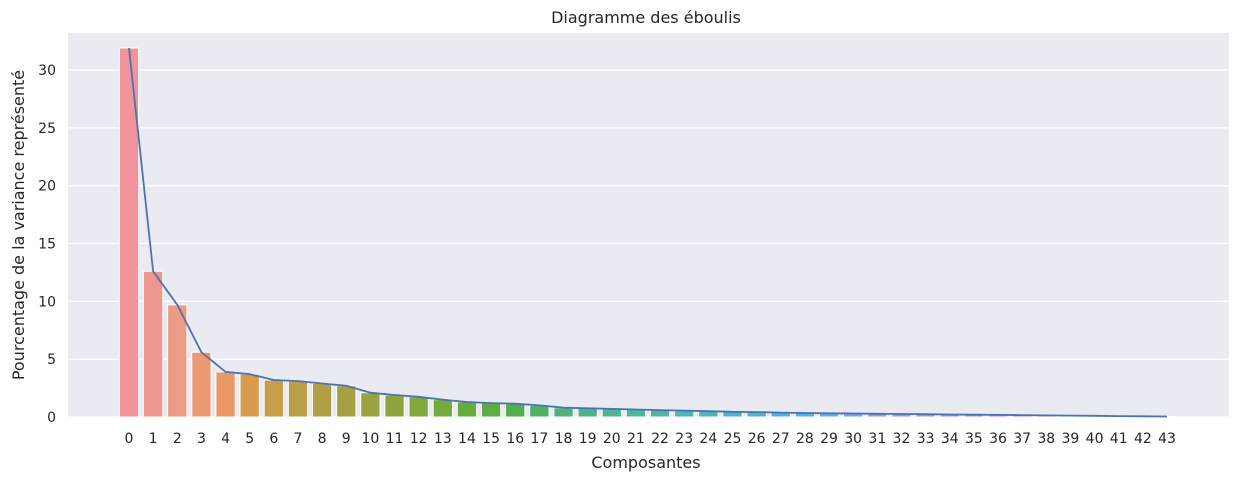  I want to click on x-tick-label: 12, so click(419, 439).